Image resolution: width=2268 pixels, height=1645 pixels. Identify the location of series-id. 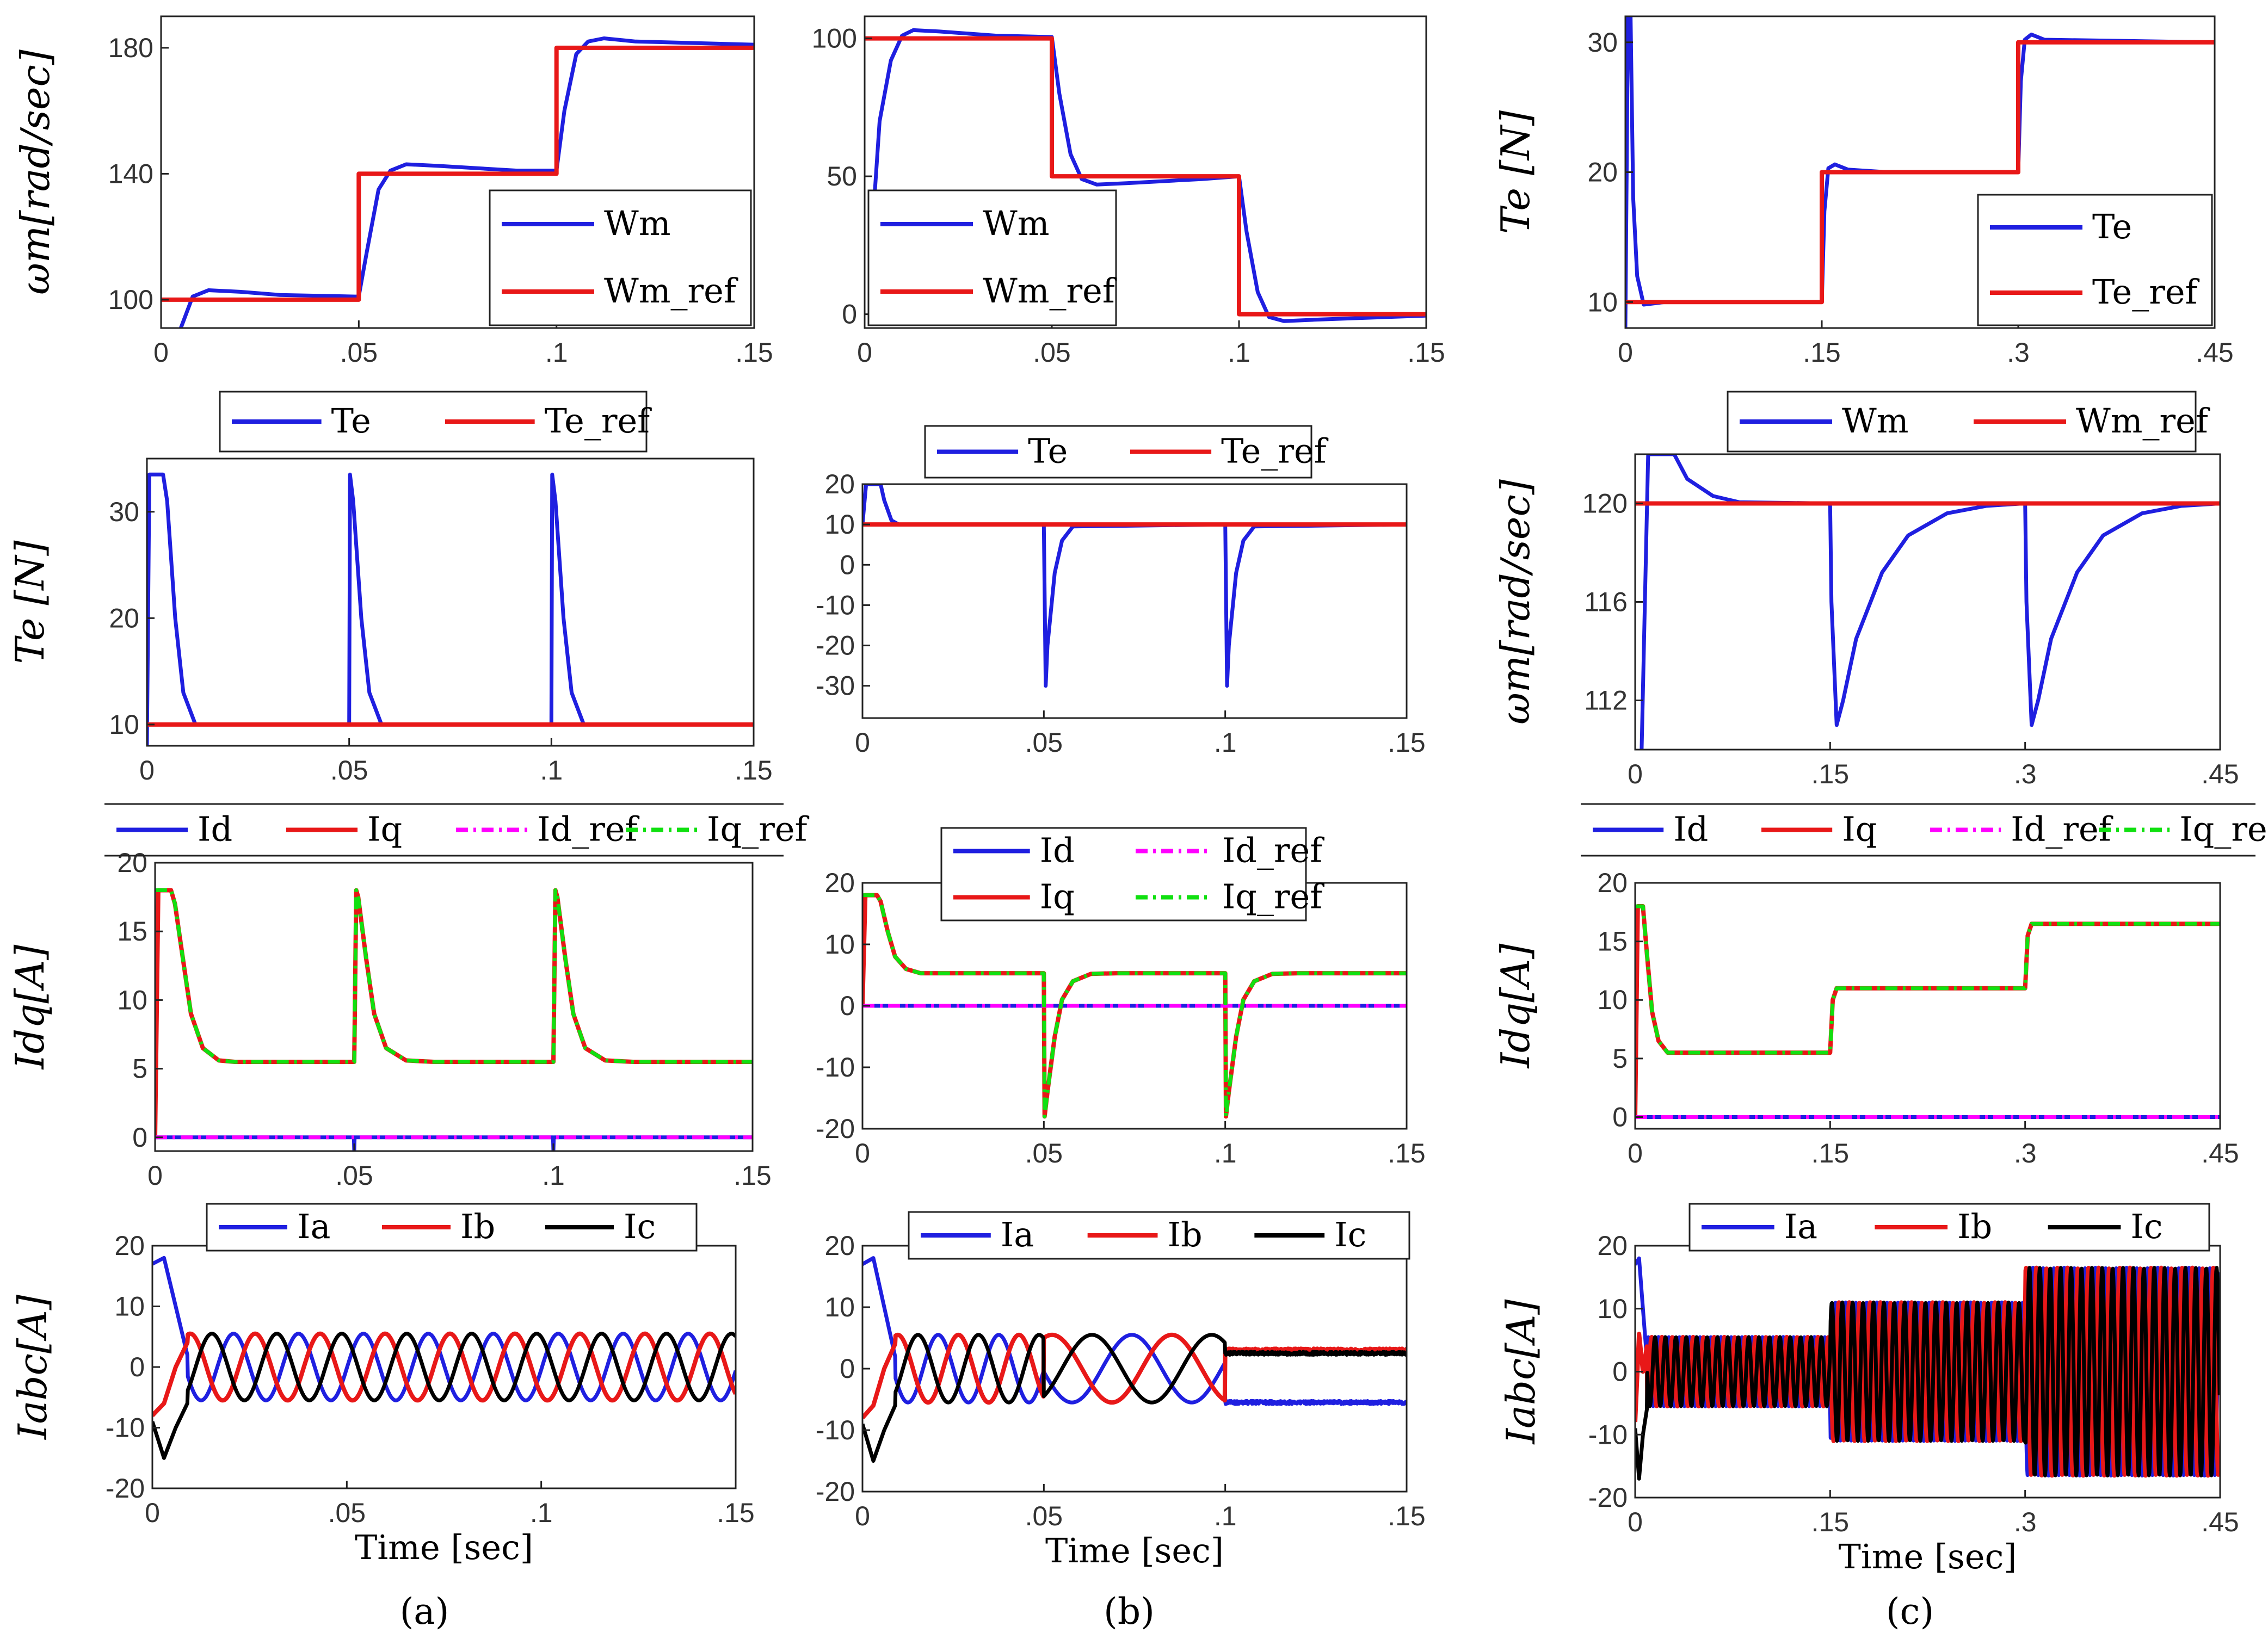
(454, 1144).